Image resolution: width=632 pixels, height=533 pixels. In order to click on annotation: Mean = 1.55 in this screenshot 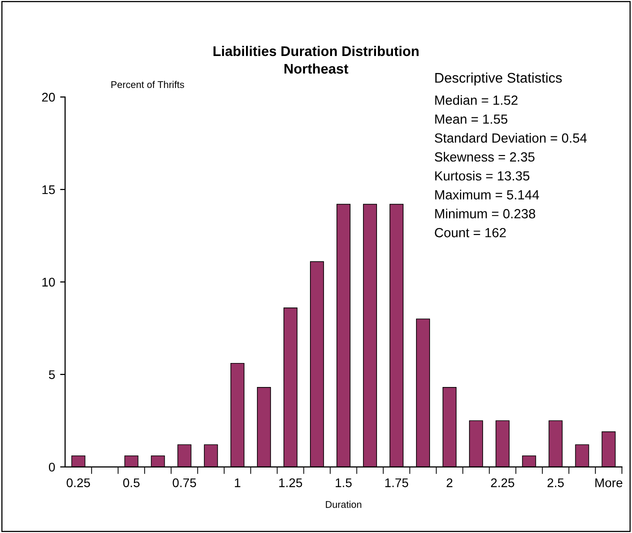, I will do `click(471, 119)`.